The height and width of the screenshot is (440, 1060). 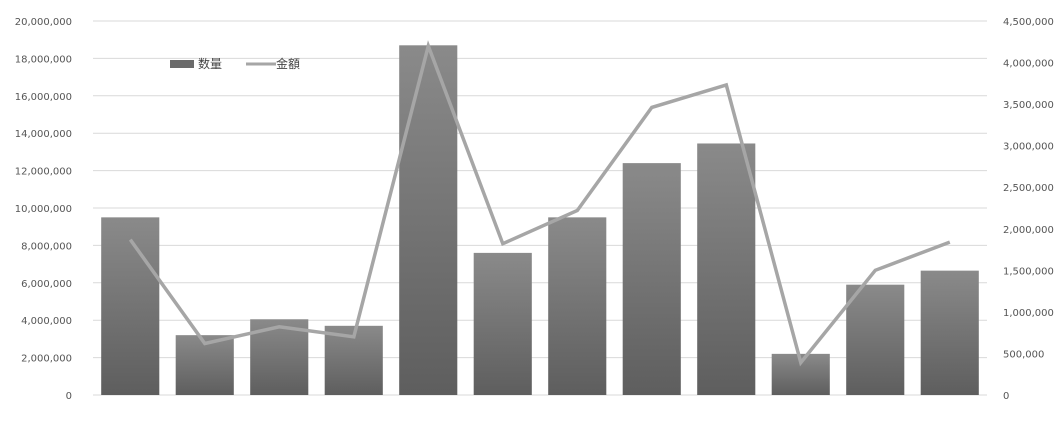 What do you see at coordinates (1028, 230) in the screenshot?
I see `right-tick-label: 2,000,000` at bounding box center [1028, 230].